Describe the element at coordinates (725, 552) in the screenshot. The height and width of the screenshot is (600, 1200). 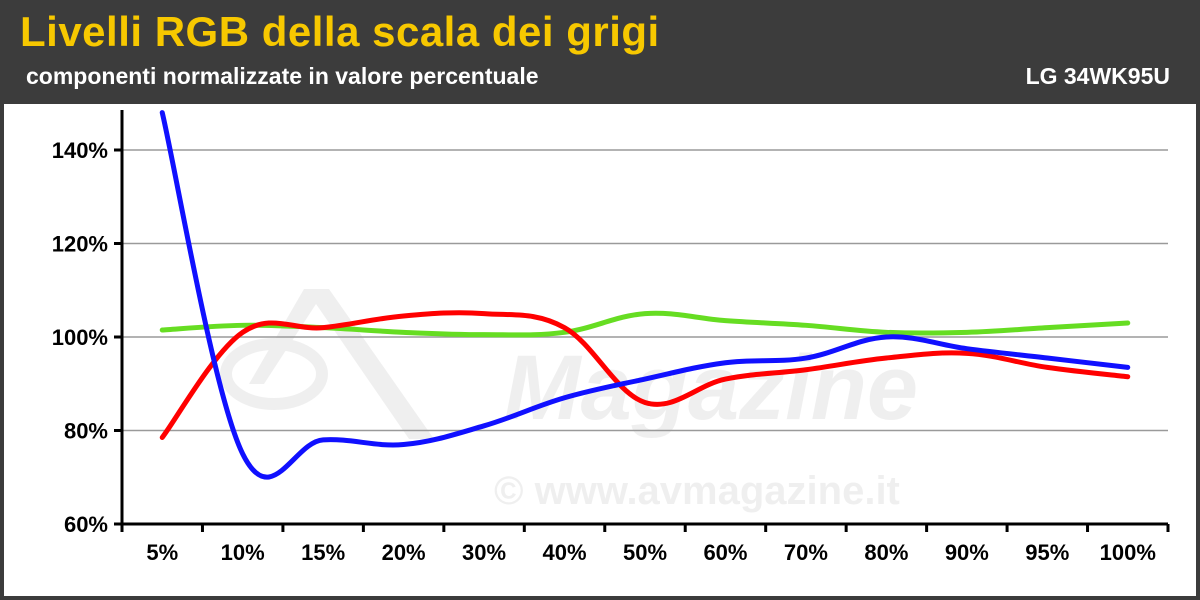
I see `x-tick-label: 60%` at that location.